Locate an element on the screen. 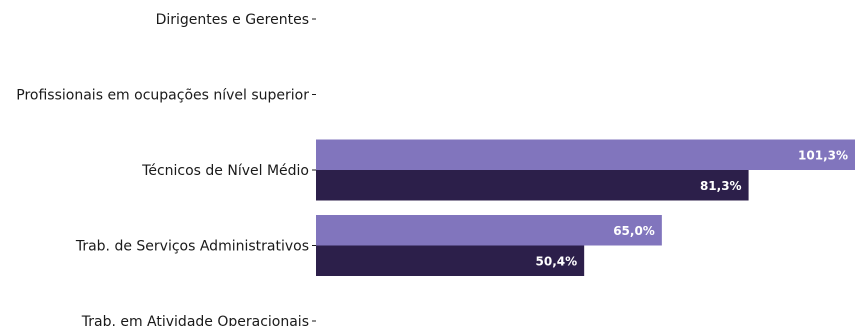  category-label-trab-em-atividade-operacionais: Trab. em Atividade Operacionais is located at coordinates (195, 320).